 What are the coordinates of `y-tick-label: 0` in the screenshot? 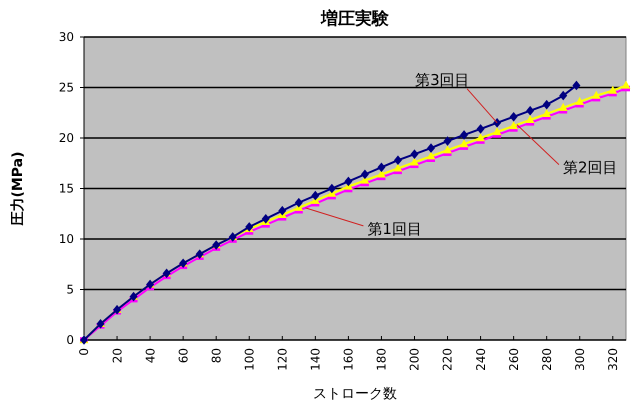 It's located at (70, 340).